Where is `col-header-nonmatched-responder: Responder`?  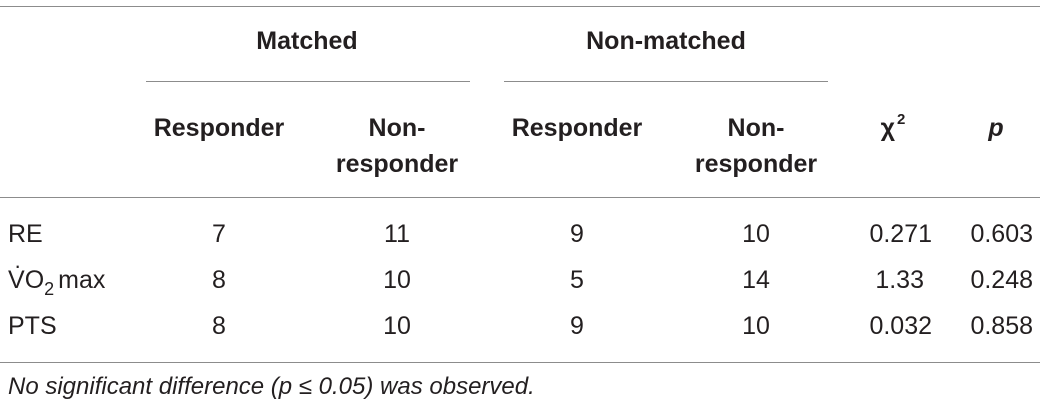
col-header-nonmatched-responder: Responder is located at coordinates (577, 128).